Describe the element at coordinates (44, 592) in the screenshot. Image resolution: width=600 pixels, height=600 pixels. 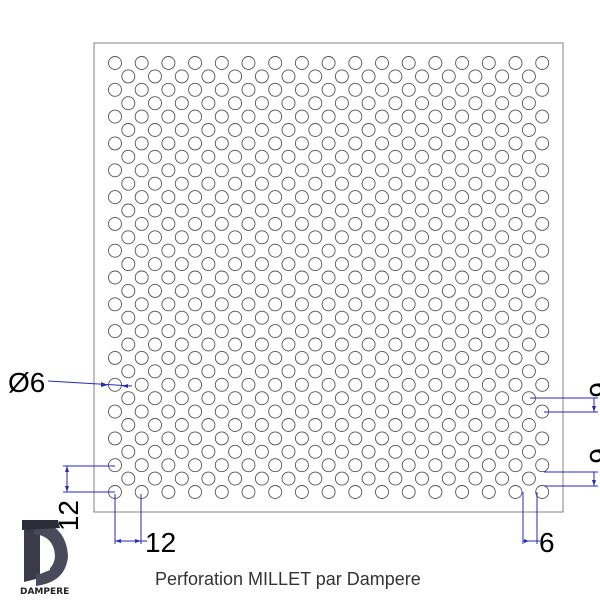
I see `logo-text: DAMPERE` at that location.